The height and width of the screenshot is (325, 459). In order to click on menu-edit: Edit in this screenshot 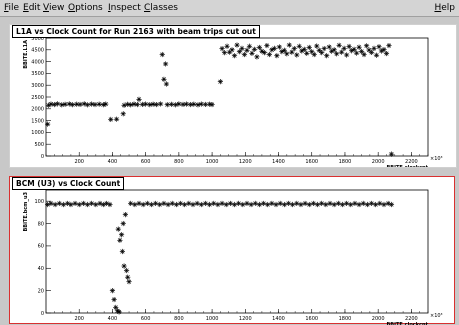, I will do `click(32, 8)`.